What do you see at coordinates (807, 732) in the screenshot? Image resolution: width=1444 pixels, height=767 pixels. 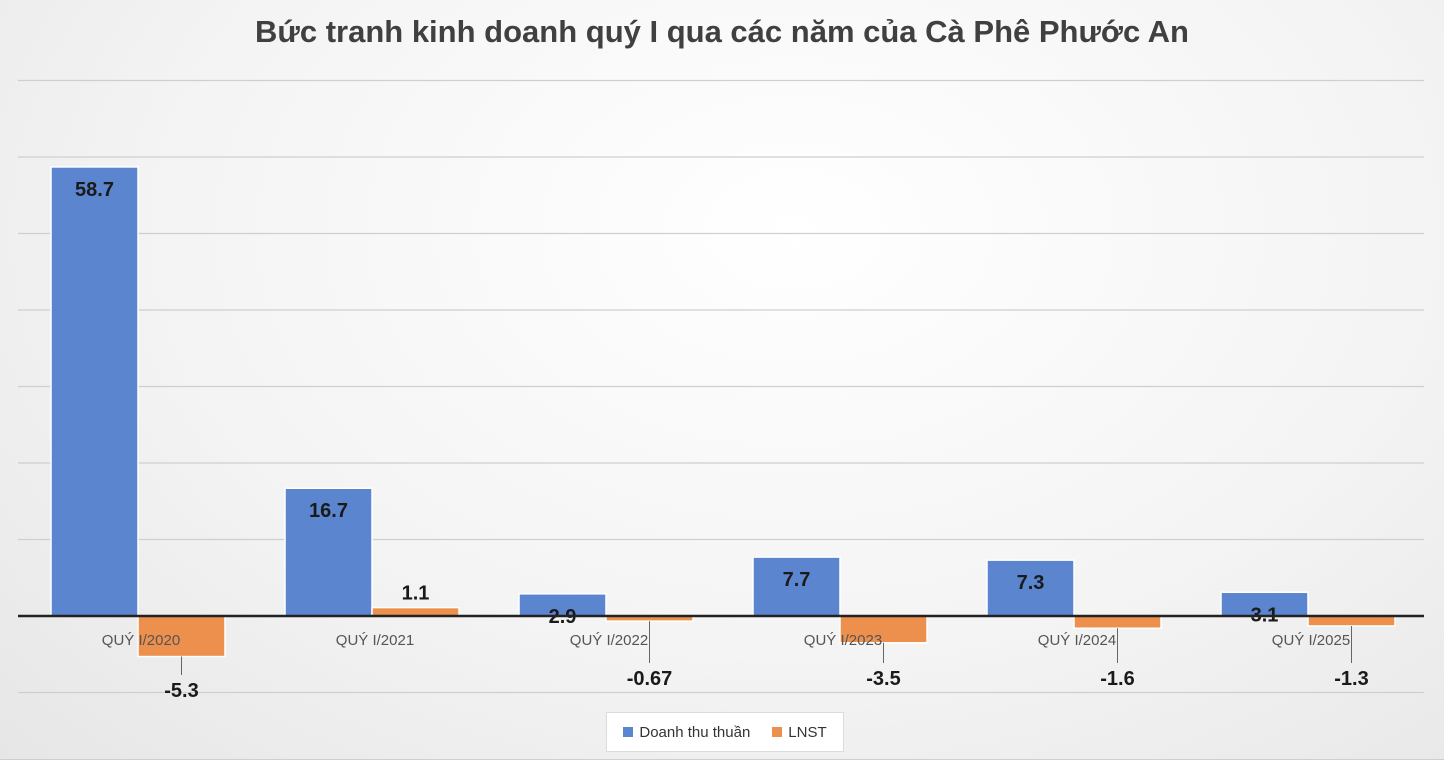 I see `legend-label-profit: LNST` at bounding box center [807, 732].